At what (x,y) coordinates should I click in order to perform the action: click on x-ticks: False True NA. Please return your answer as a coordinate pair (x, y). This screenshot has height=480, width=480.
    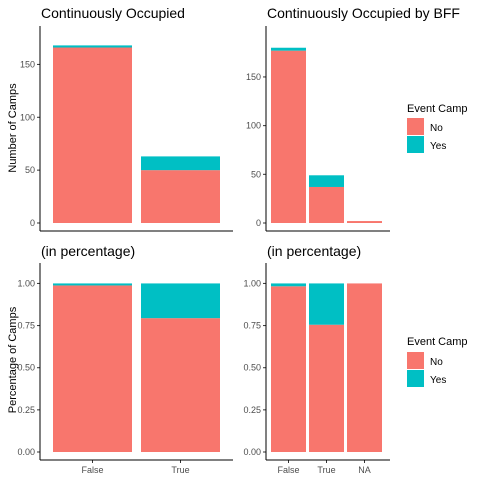
    Looking at the image, I should click on (324, 467).